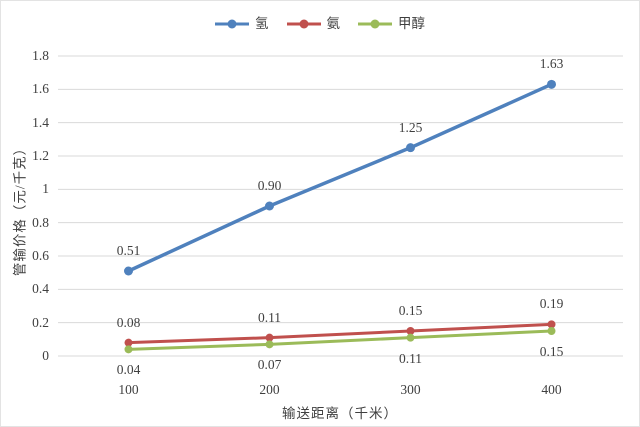 The height and width of the screenshot is (427, 640). I want to click on data-label: 0.90, so click(269, 185).